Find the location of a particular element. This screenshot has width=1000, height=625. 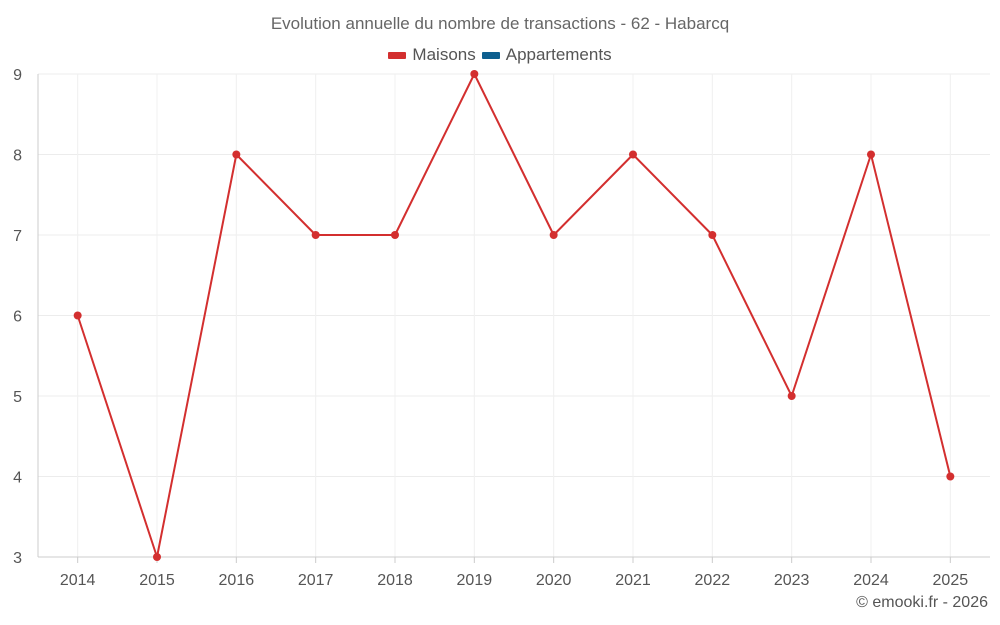

y-tick-label: 7 is located at coordinates (17, 236).